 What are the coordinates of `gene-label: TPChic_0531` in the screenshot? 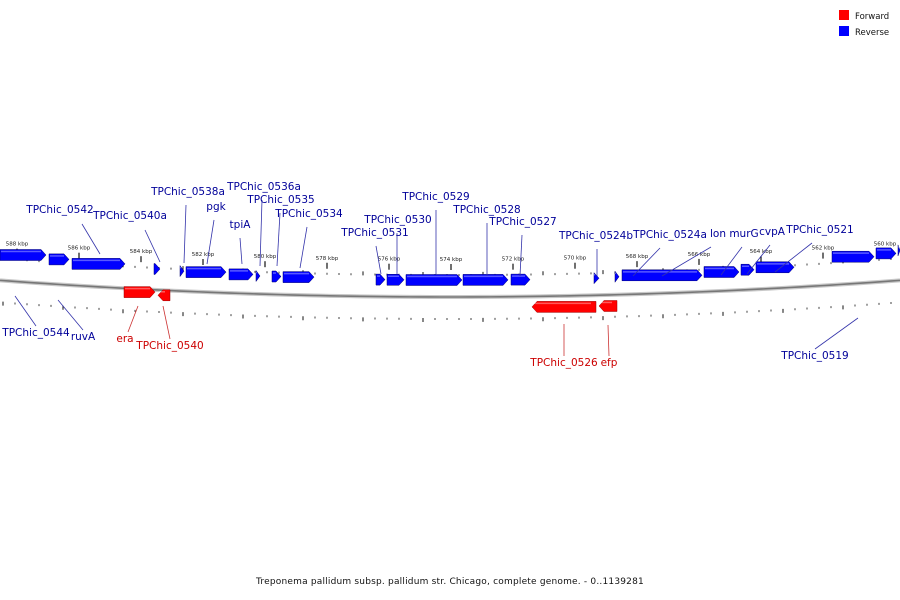 It's located at (374, 233).